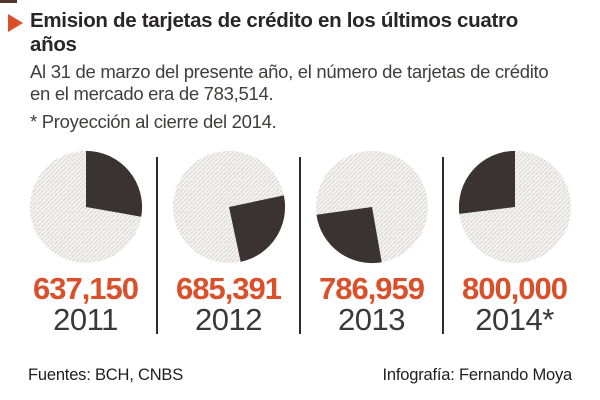 The height and width of the screenshot is (400, 600). What do you see at coordinates (85, 319) in the screenshot?
I see `year-label-2011: 2011` at bounding box center [85, 319].